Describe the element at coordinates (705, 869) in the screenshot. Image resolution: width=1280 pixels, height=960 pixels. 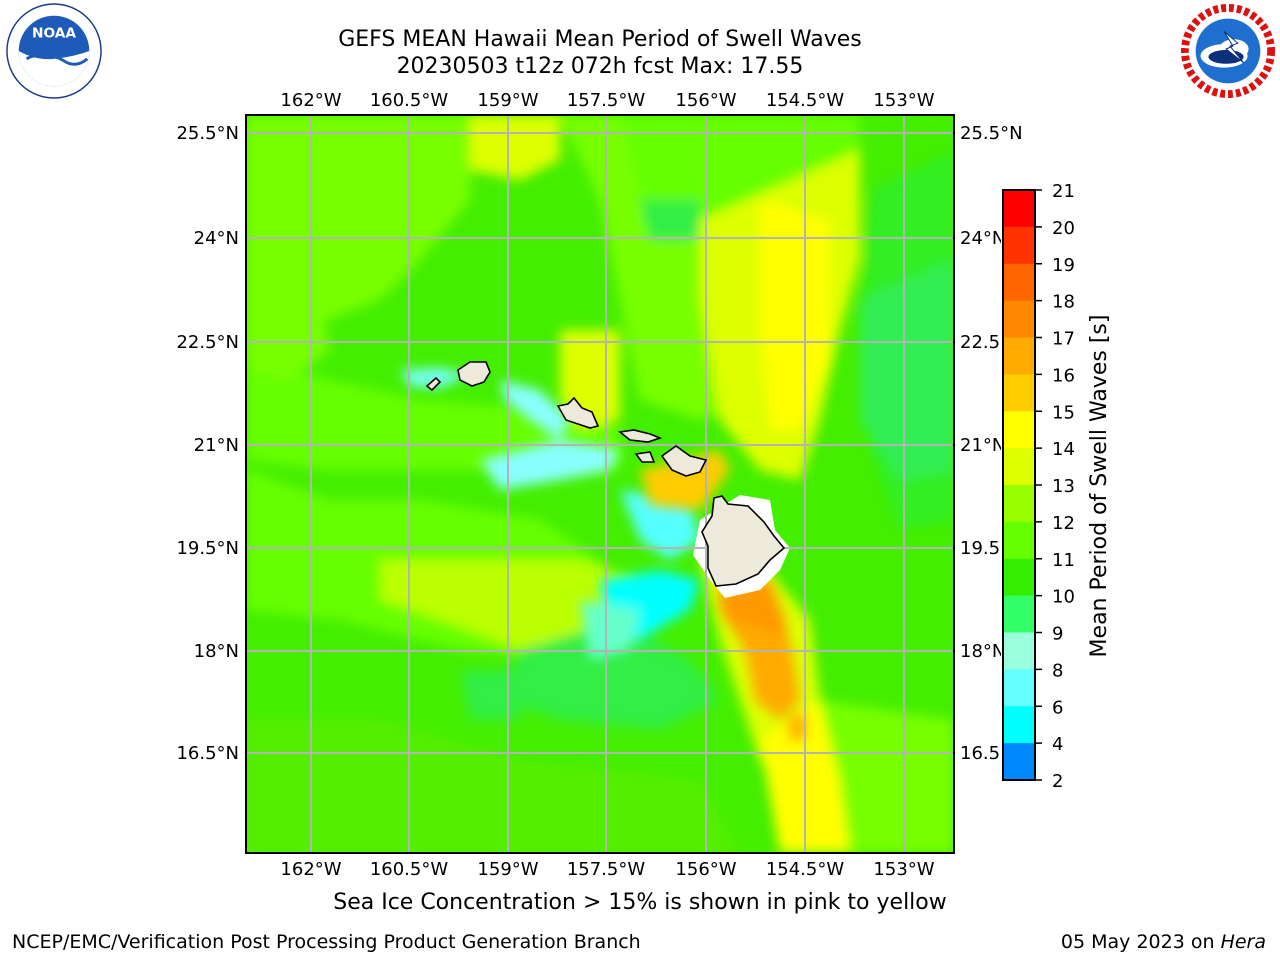
I see `lon-label-bottom: 156°W` at that location.